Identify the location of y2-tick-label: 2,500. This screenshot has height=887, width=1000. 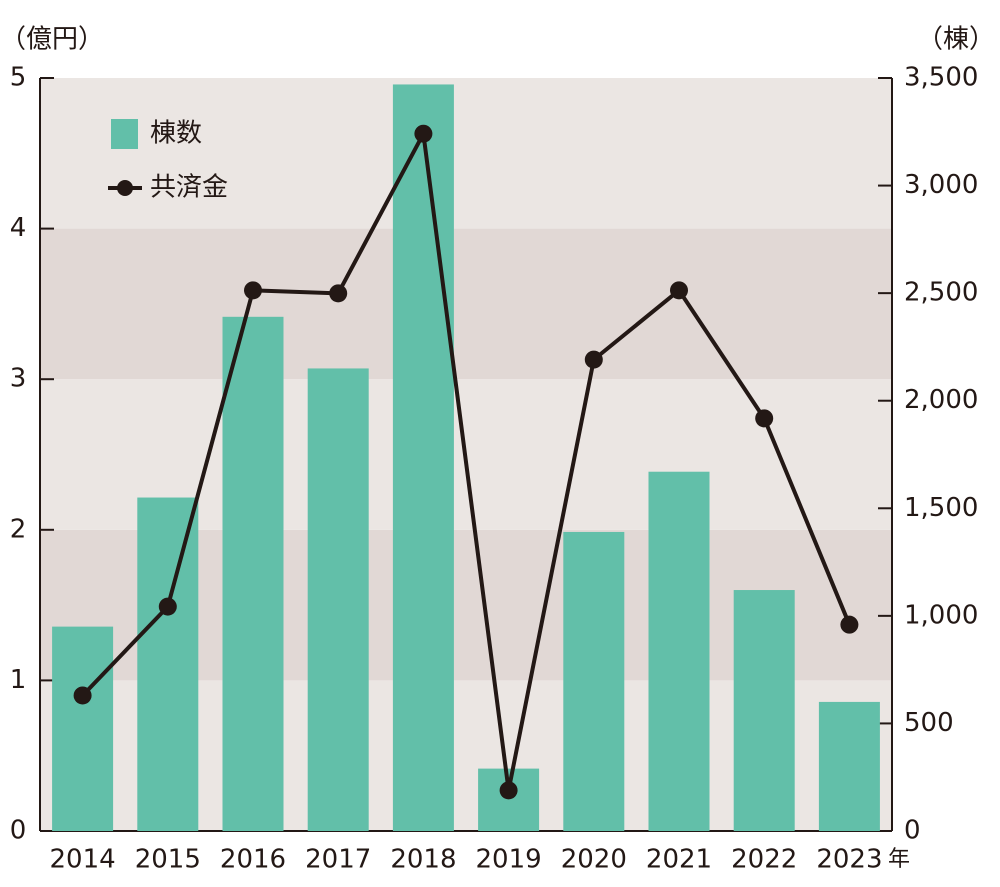
(941, 293).